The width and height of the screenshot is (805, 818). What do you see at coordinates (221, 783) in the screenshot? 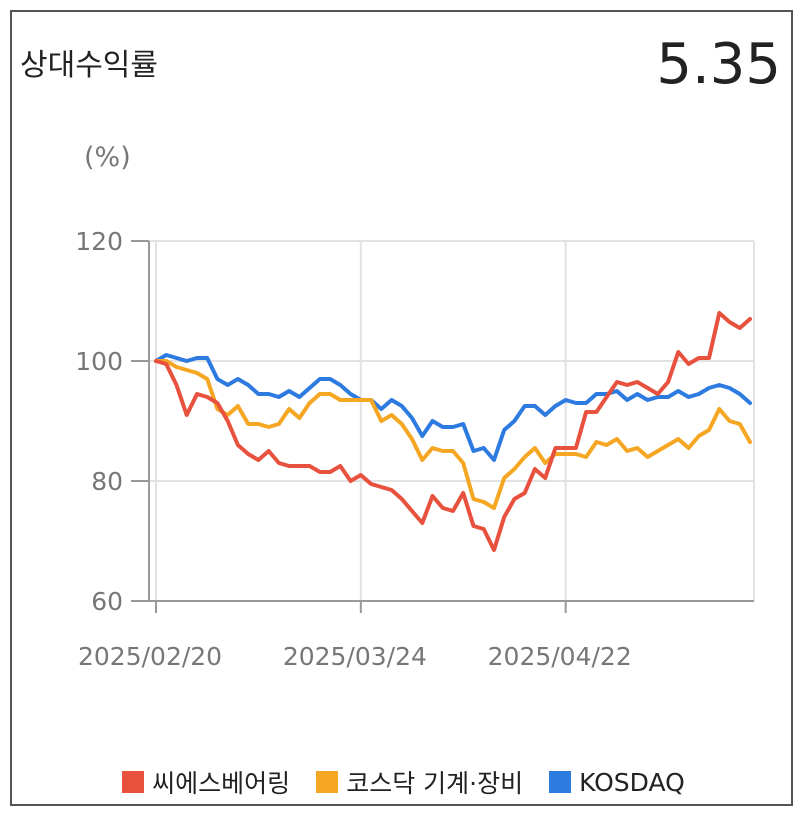
I see `legend-label: 씨에스베어링` at bounding box center [221, 783].